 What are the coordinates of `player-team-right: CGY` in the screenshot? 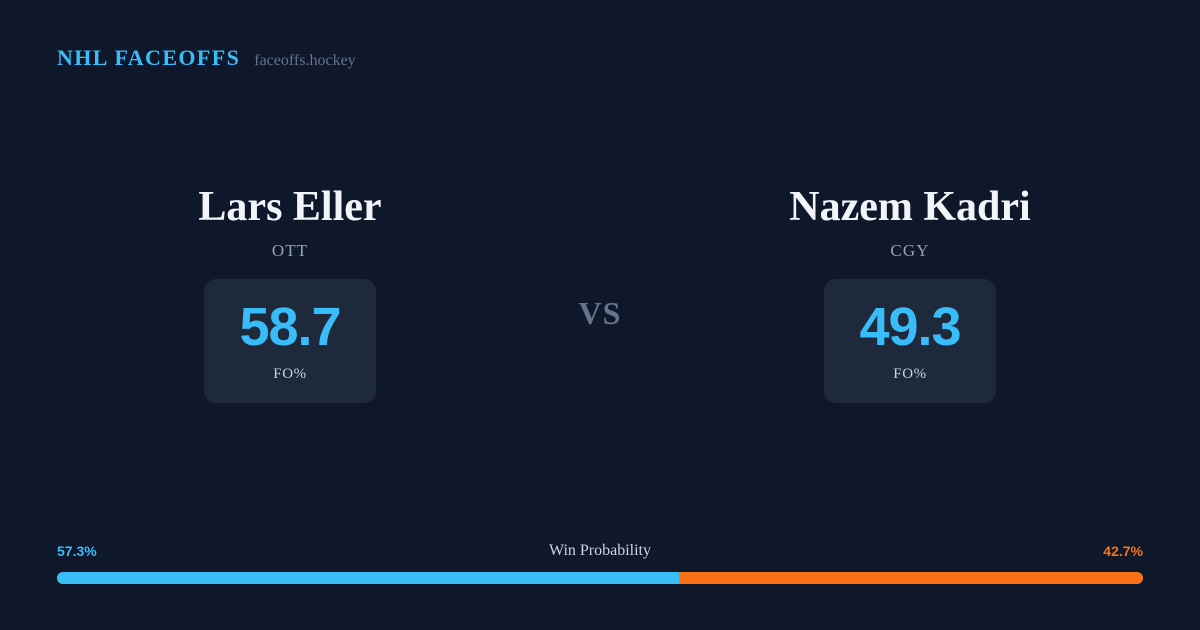 It's located at (910, 251).